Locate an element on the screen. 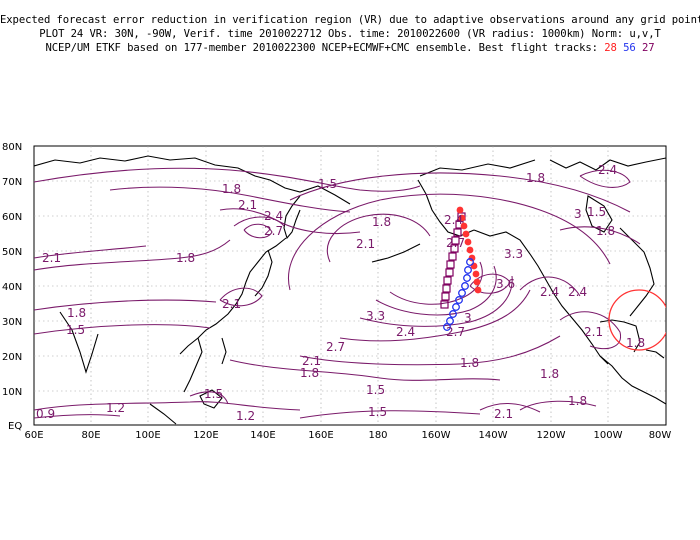 The width and height of the screenshot is (700, 540). sumatra is located at coordinates (163, 414).